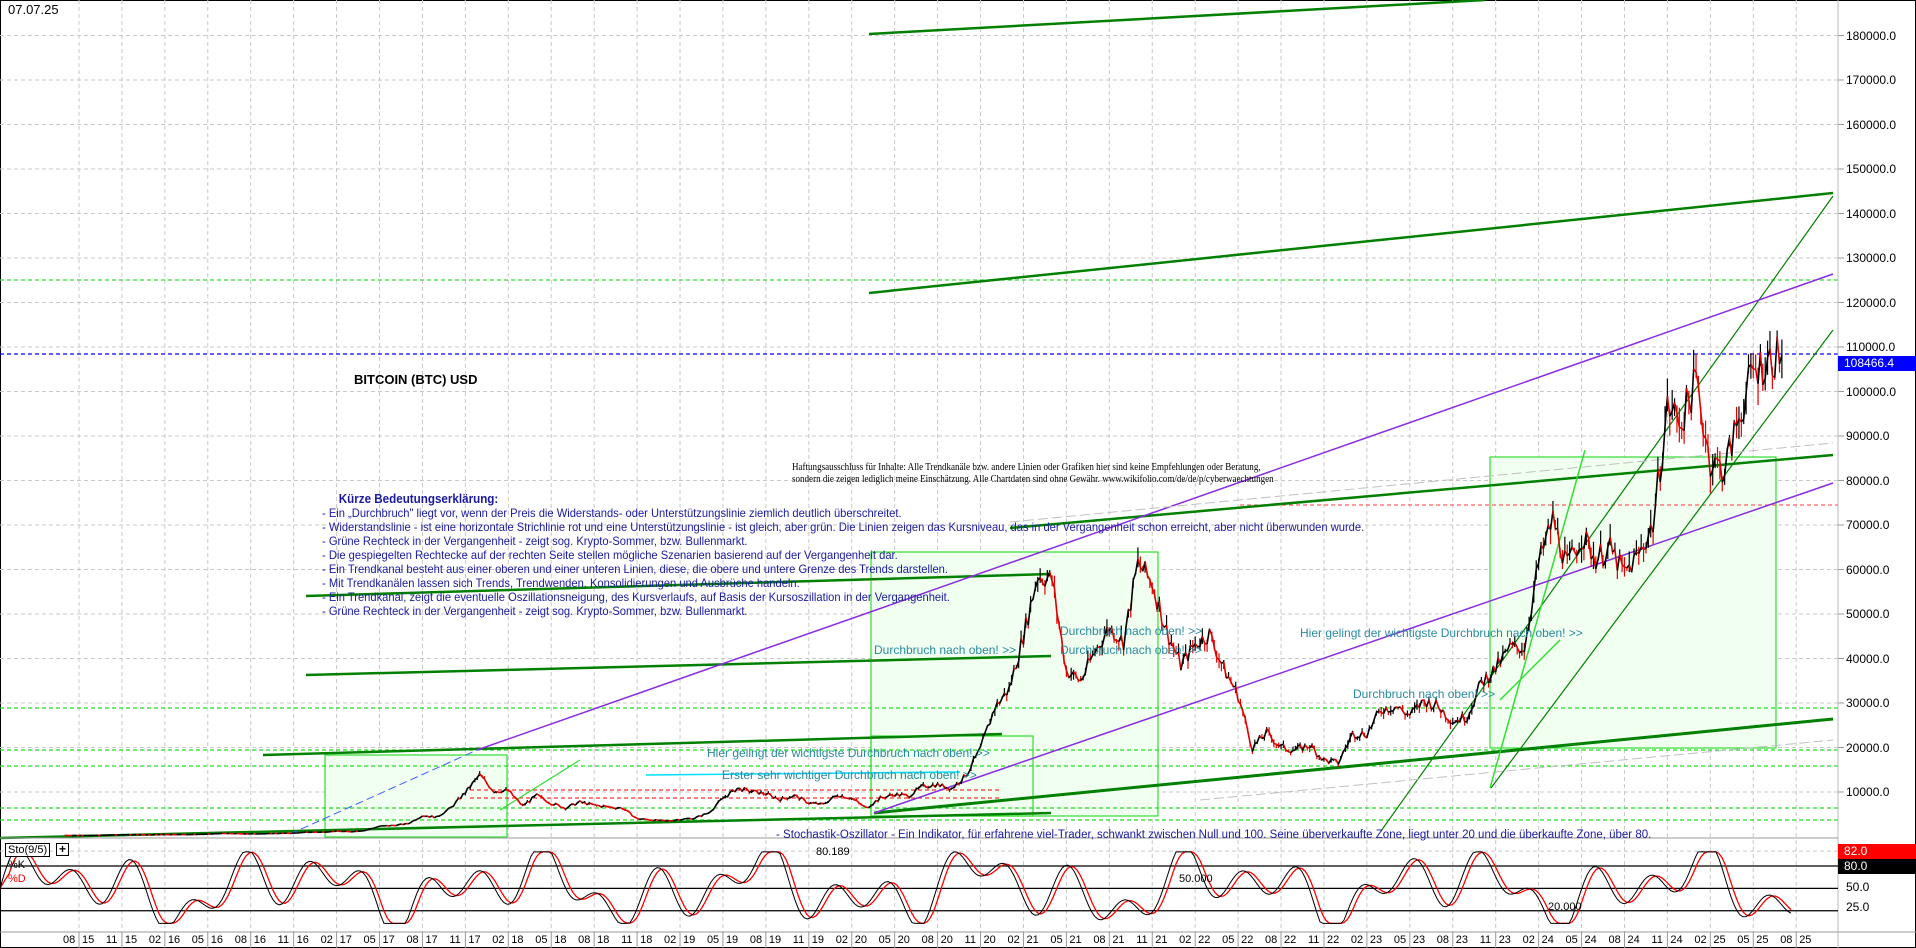 The width and height of the screenshot is (1916, 948). What do you see at coordinates (1868, 569) in the screenshot?
I see `y-tick-label: 60000.0` at bounding box center [1868, 569].